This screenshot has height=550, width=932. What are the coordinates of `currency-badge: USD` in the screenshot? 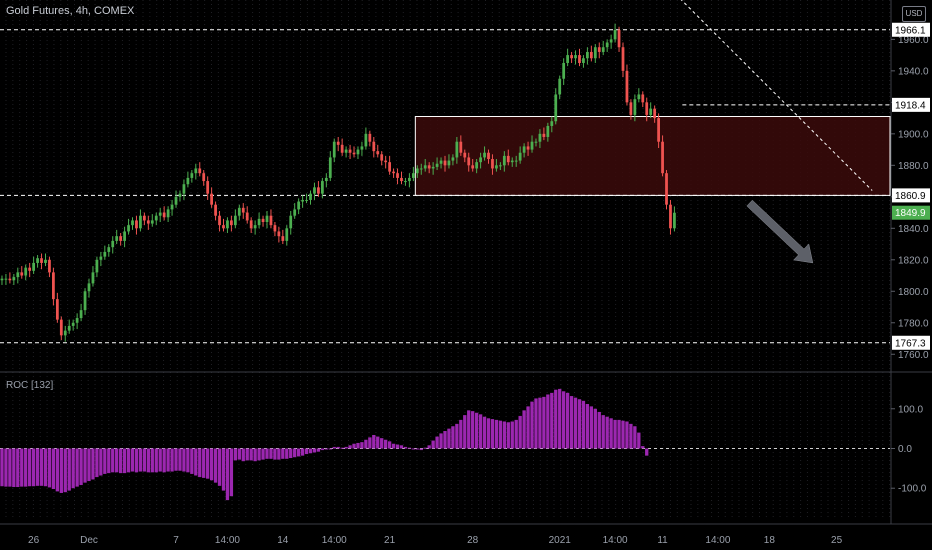 It's located at (914, 14).